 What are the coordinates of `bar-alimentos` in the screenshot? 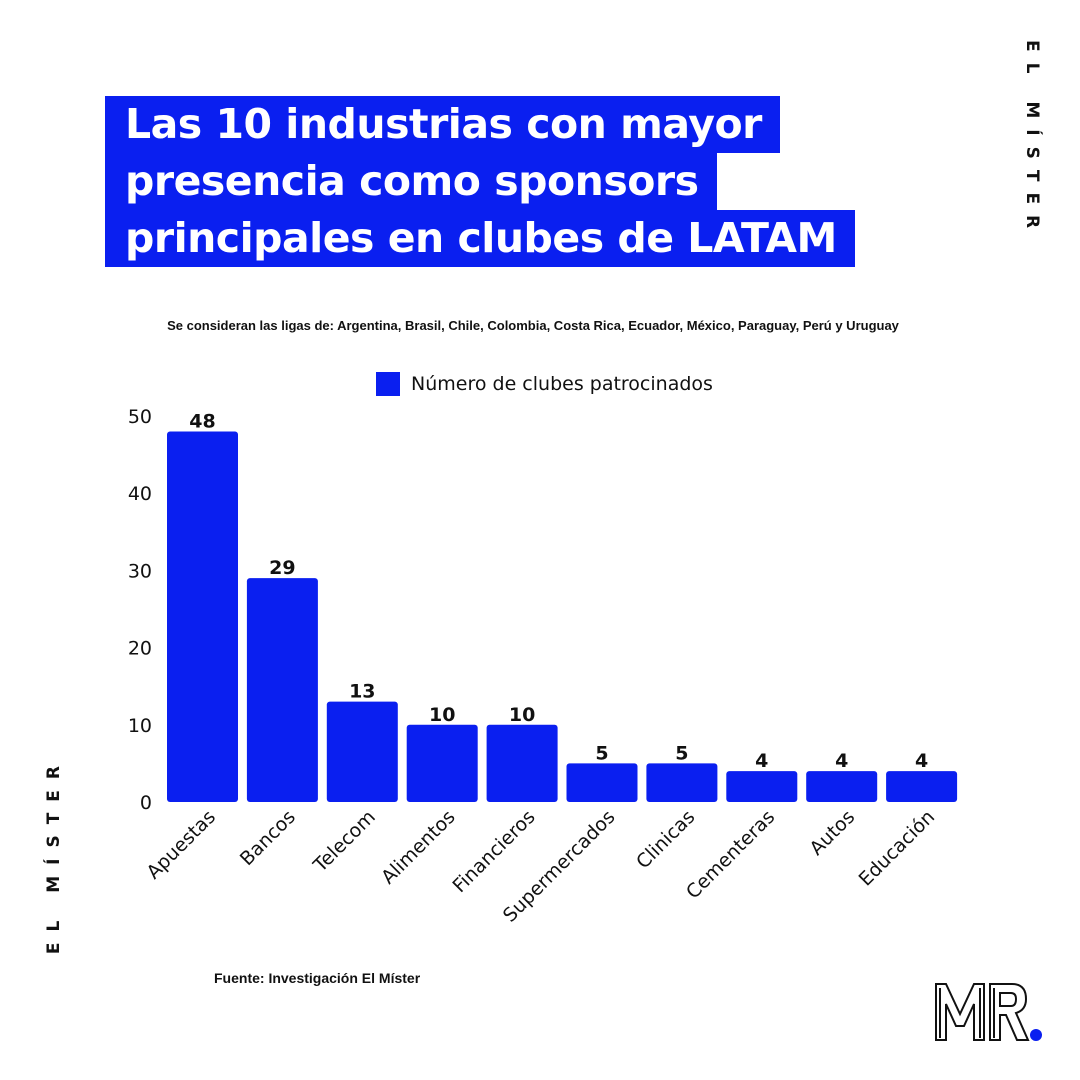 It's located at (442, 763).